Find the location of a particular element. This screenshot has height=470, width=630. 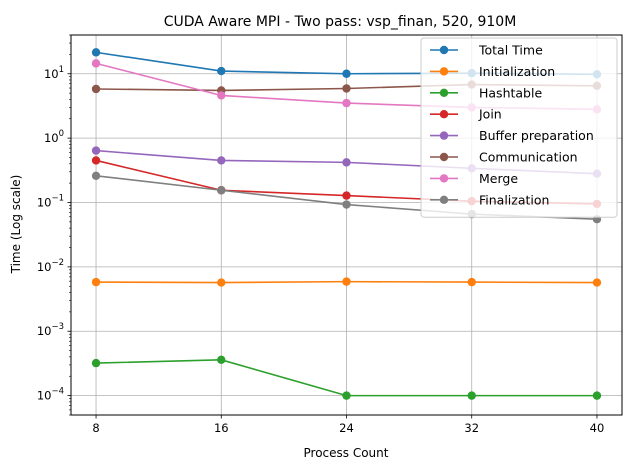

x-axis-label: Process Count is located at coordinates (346, 453).